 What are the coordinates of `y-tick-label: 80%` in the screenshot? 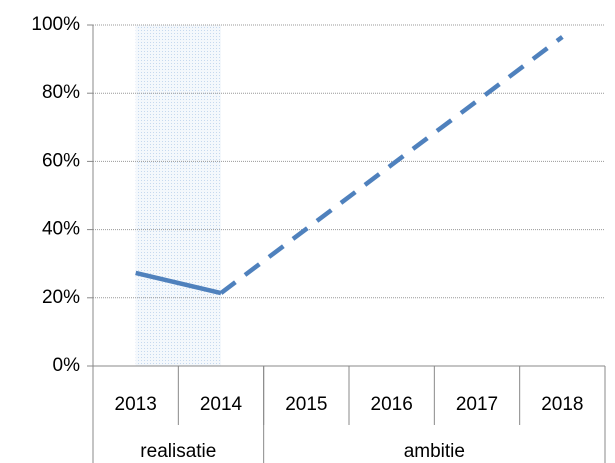 It's located at (61, 92).